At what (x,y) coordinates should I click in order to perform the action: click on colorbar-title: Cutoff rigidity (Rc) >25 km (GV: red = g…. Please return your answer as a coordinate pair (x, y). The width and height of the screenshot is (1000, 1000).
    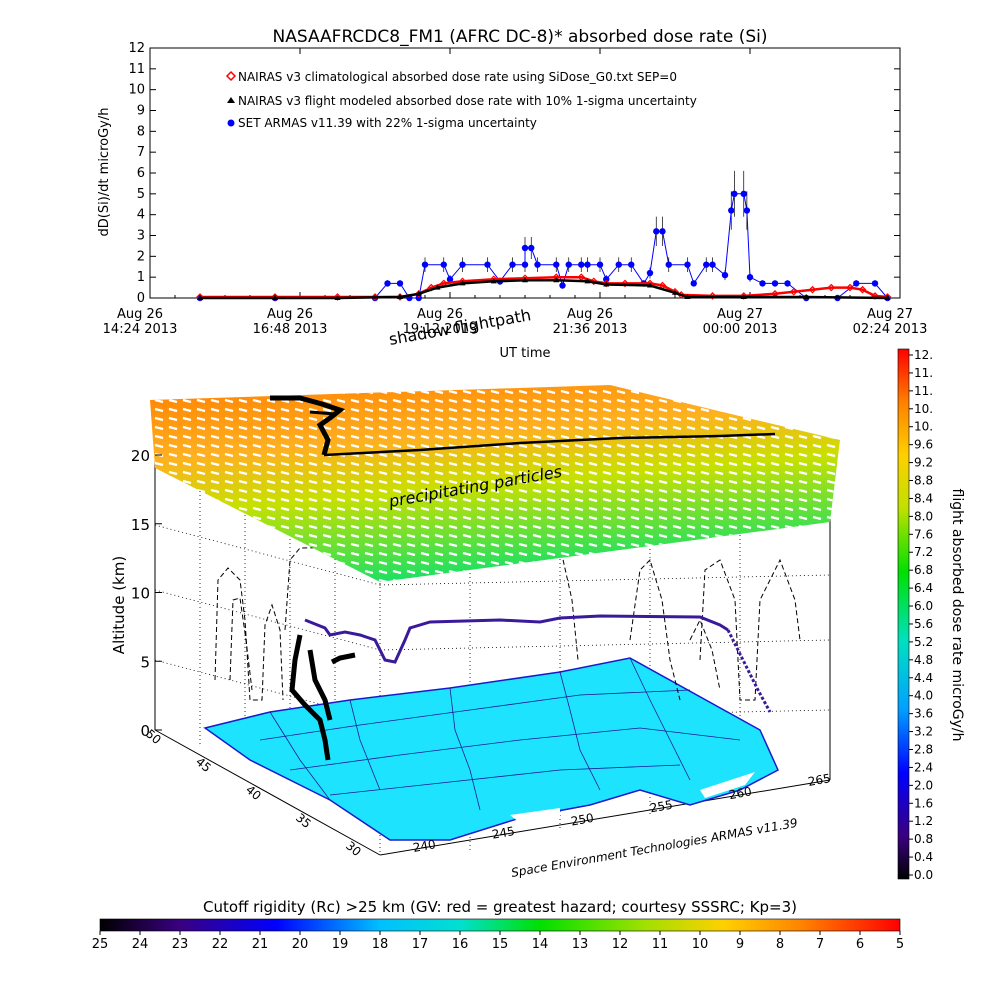
    Looking at the image, I should click on (500, 907).